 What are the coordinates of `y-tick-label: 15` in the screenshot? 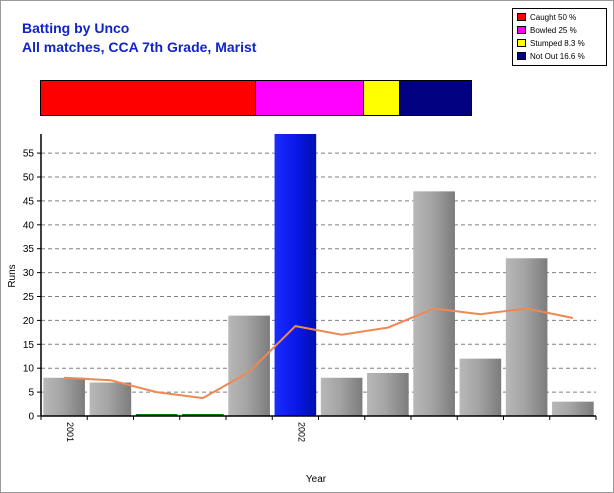 It's located at (29, 345).